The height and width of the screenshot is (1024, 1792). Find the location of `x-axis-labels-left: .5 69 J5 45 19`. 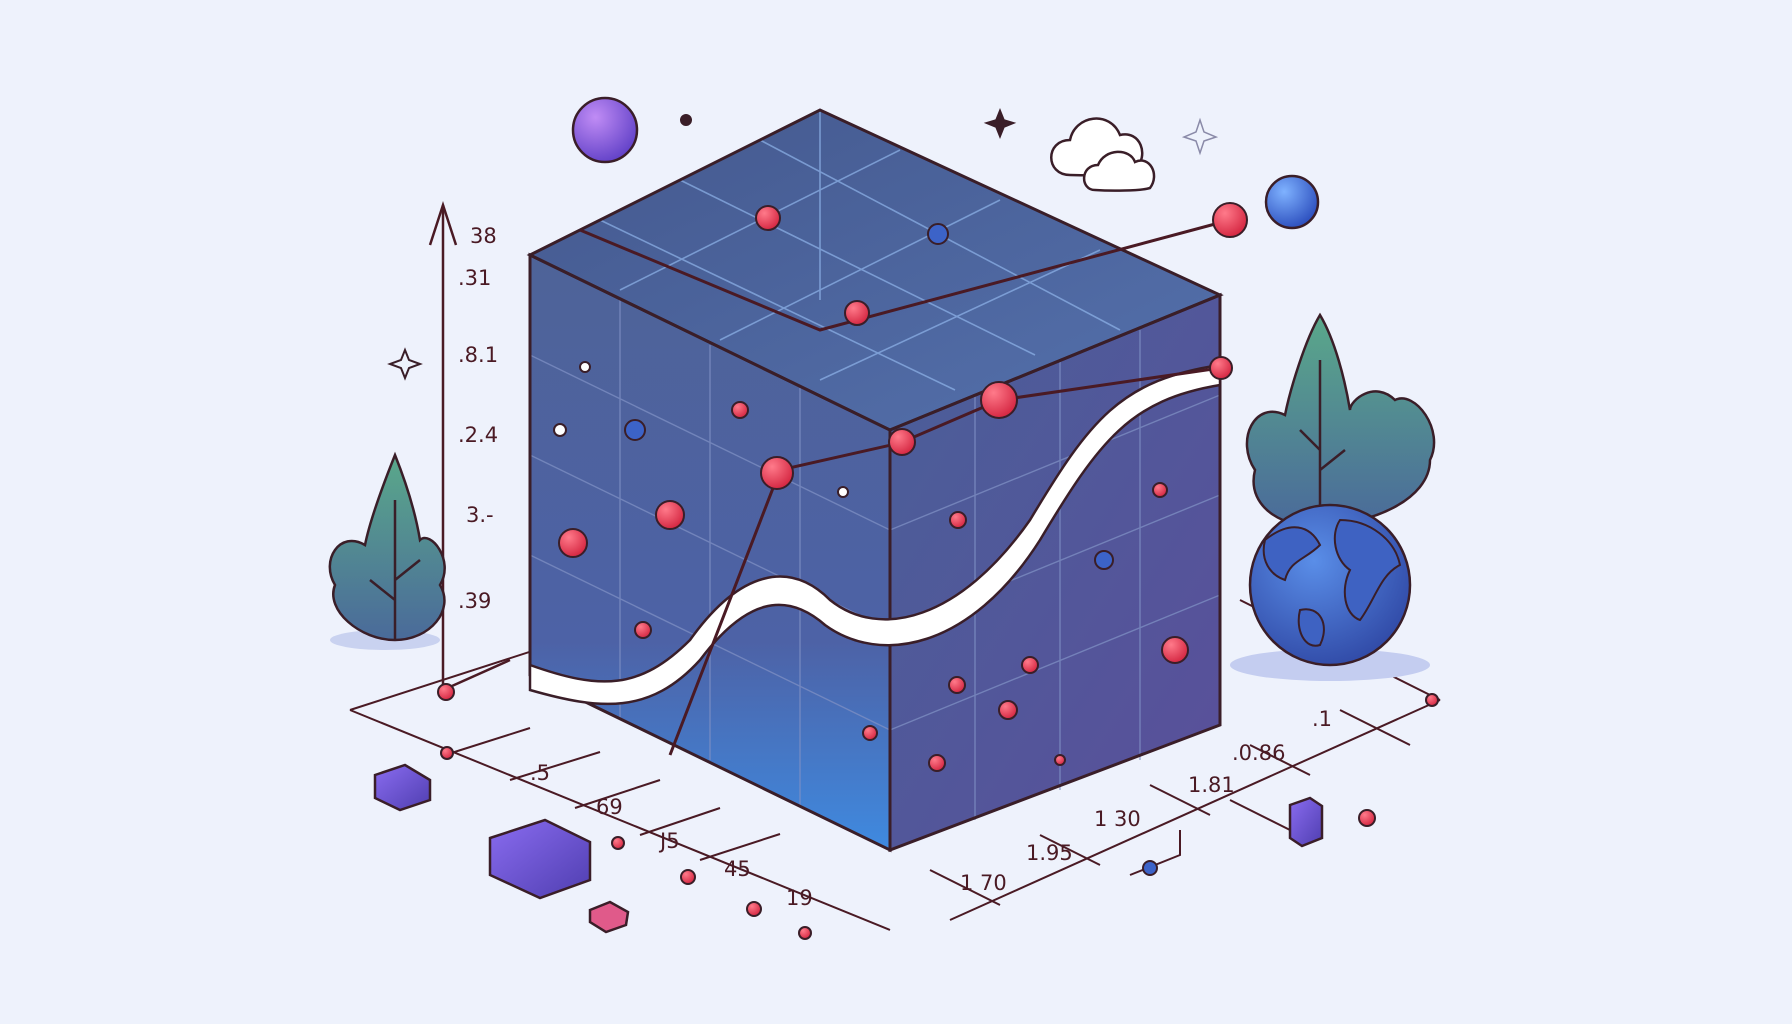

x-axis-labels-left: .5 69 J5 45 19 is located at coordinates (671, 835).